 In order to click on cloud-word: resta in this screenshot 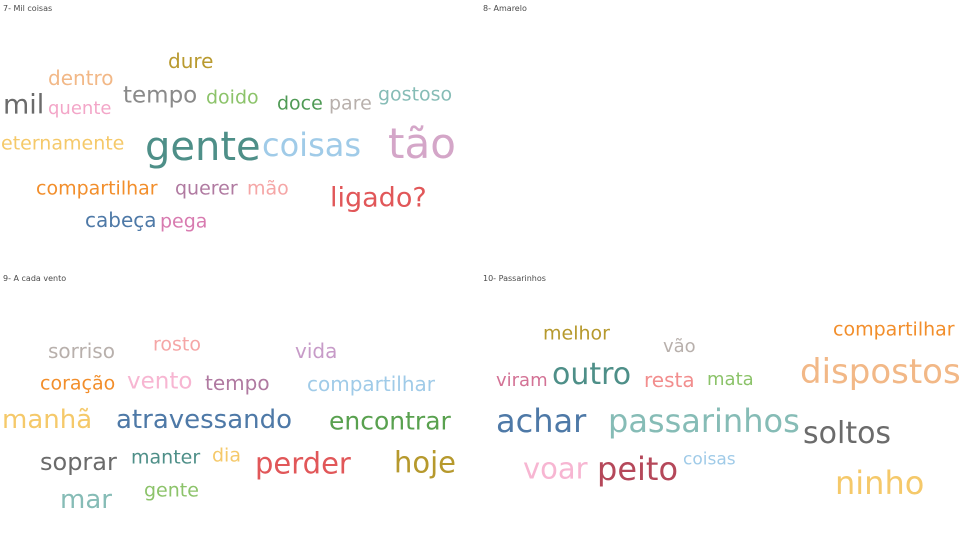, I will do `click(669, 380)`.